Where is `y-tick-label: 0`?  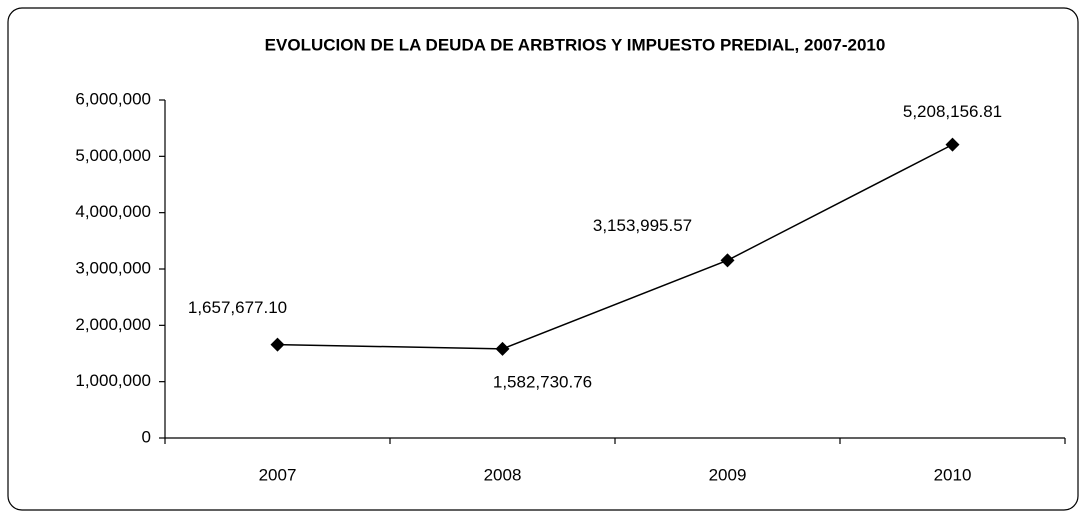
y-tick-label: 0 is located at coordinates (146, 436).